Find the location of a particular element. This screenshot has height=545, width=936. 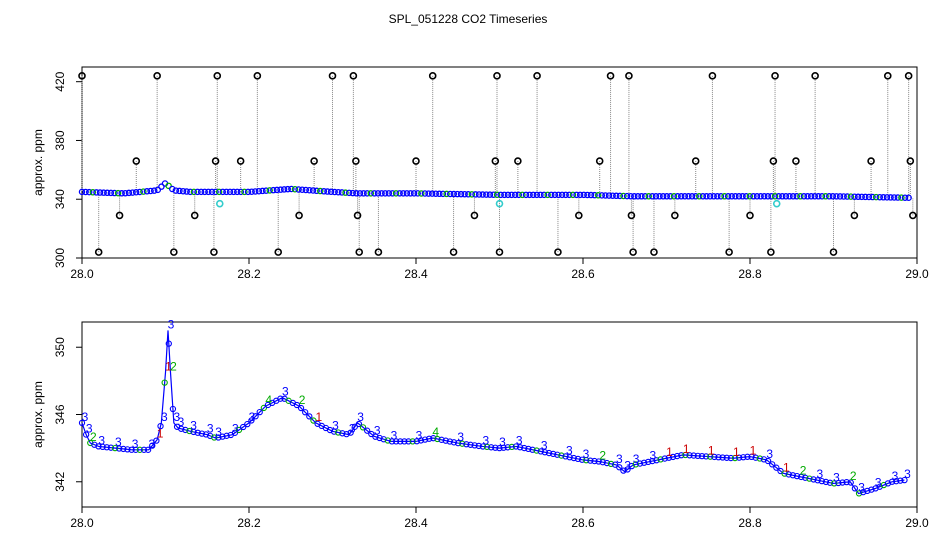

y-axis-label: approx. ppm is located at coordinates (38, 162).